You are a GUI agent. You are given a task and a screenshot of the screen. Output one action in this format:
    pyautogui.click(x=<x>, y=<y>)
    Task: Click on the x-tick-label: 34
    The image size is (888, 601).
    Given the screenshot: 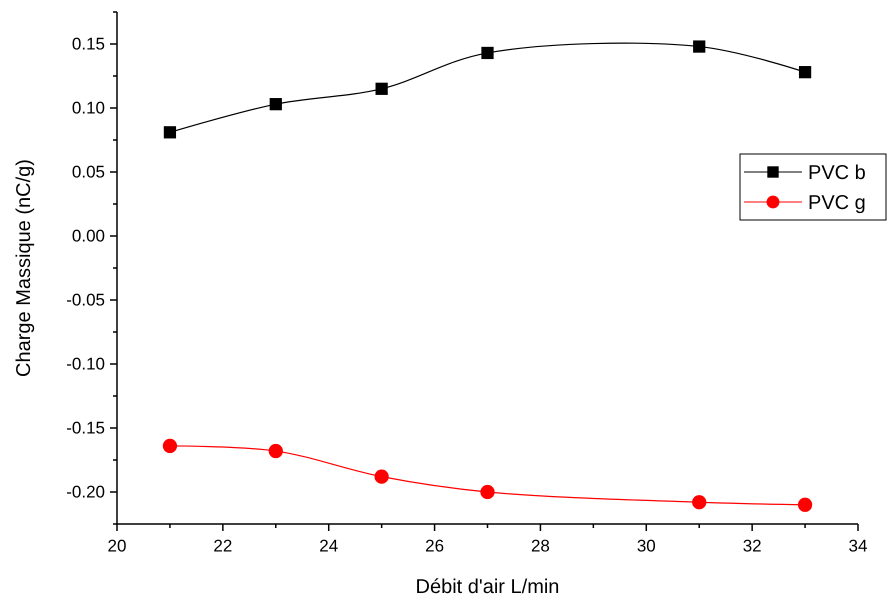 What is the action you would take?
    pyautogui.click(x=858, y=546)
    